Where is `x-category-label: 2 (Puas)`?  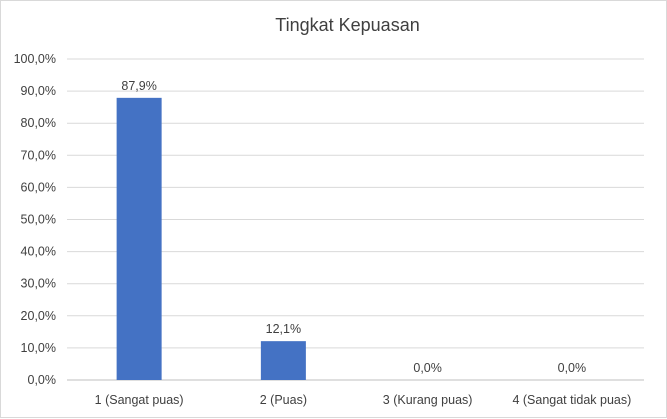
x-category-label: 2 (Puas) is located at coordinates (283, 400).